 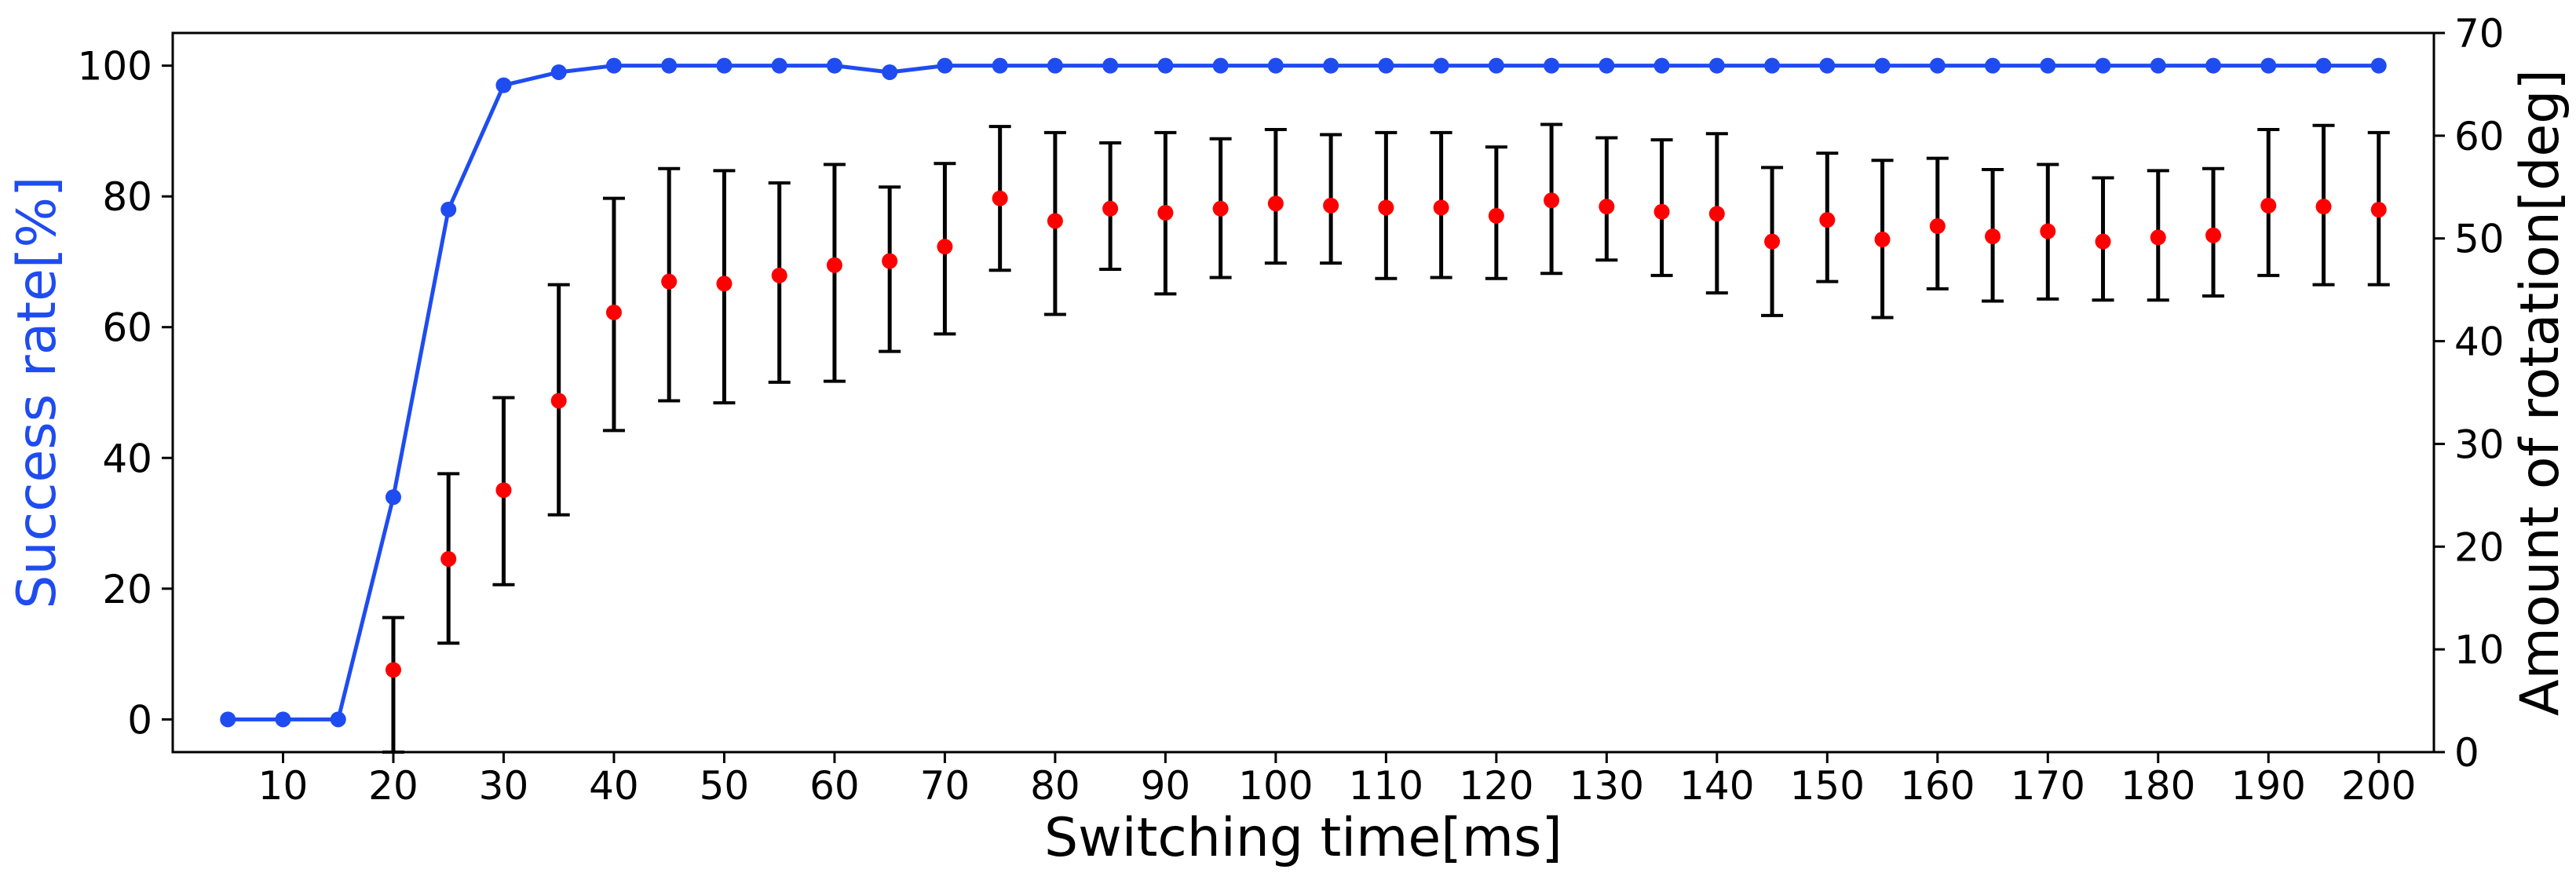 What do you see at coordinates (945, 786) in the screenshot?
I see `x-tick-label: 70` at bounding box center [945, 786].